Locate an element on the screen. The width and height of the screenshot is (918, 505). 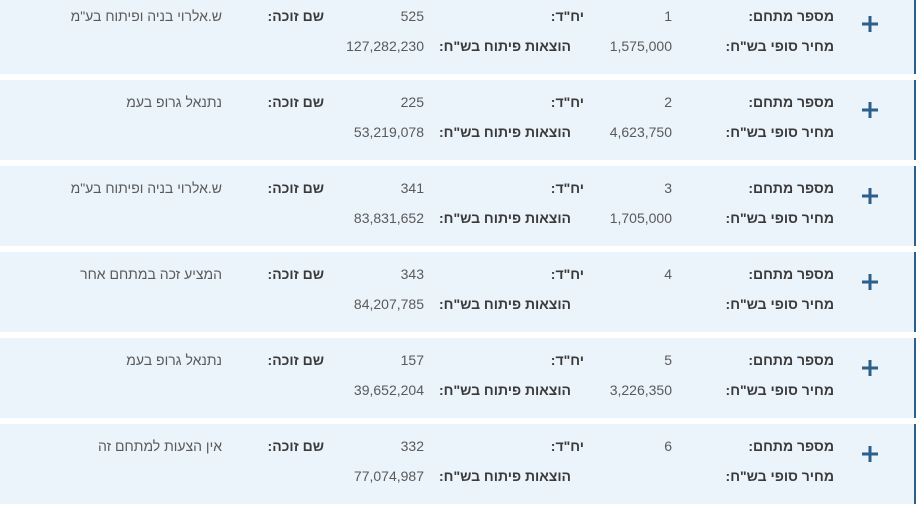
units-value: 525 is located at coordinates (412, 16).